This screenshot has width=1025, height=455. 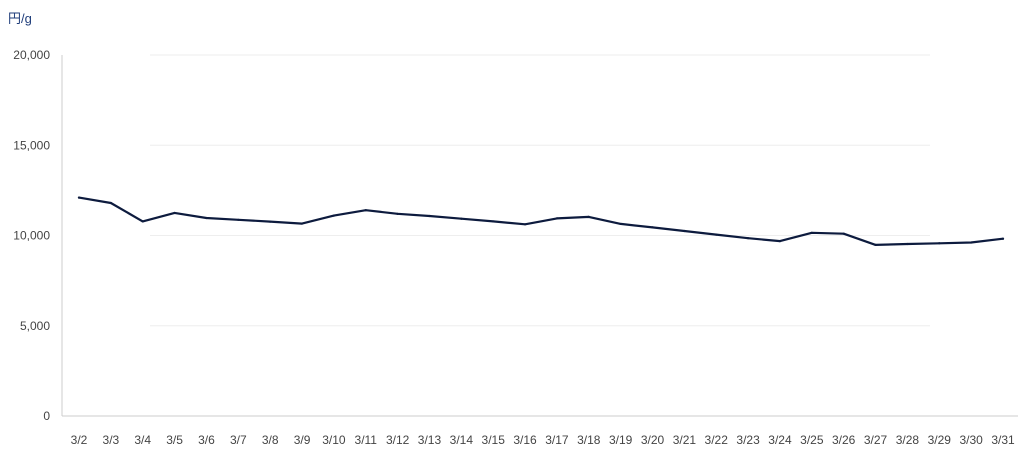 I want to click on x-tick-label: 3/9, so click(x=302, y=440).